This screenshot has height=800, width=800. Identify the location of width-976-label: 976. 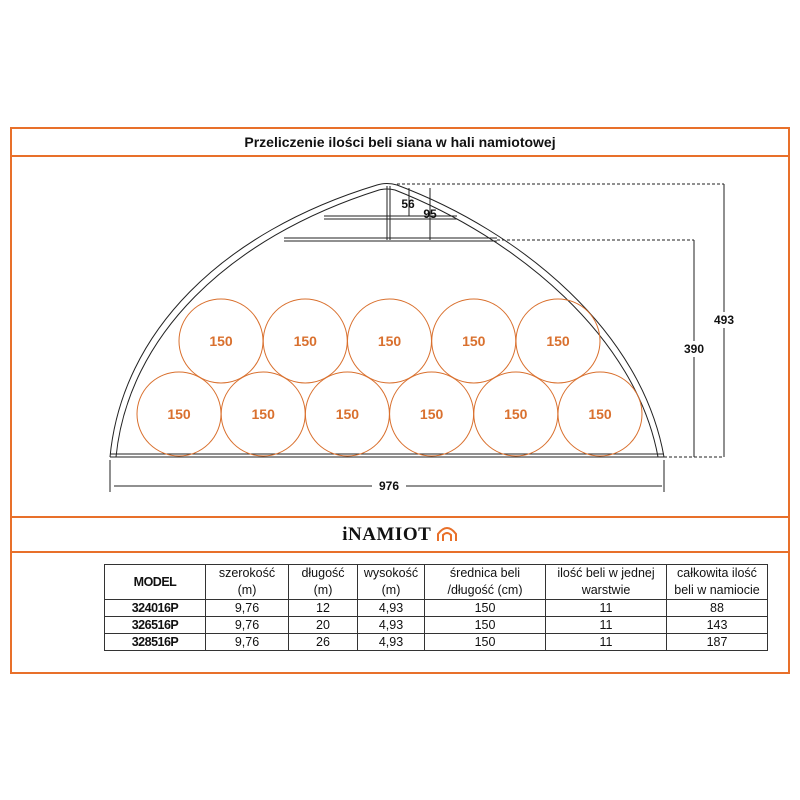
(389, 486).